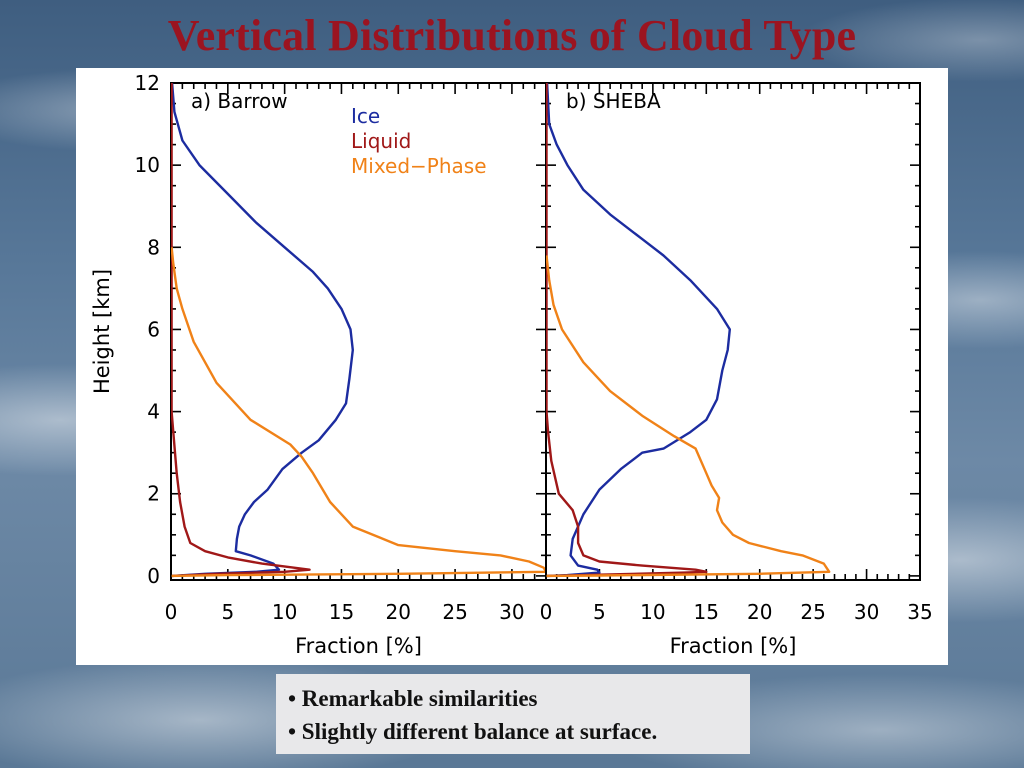  Describe the element at coordinates (365, 116) in the screenshot. I see `legend-entry: Ice` at that location.